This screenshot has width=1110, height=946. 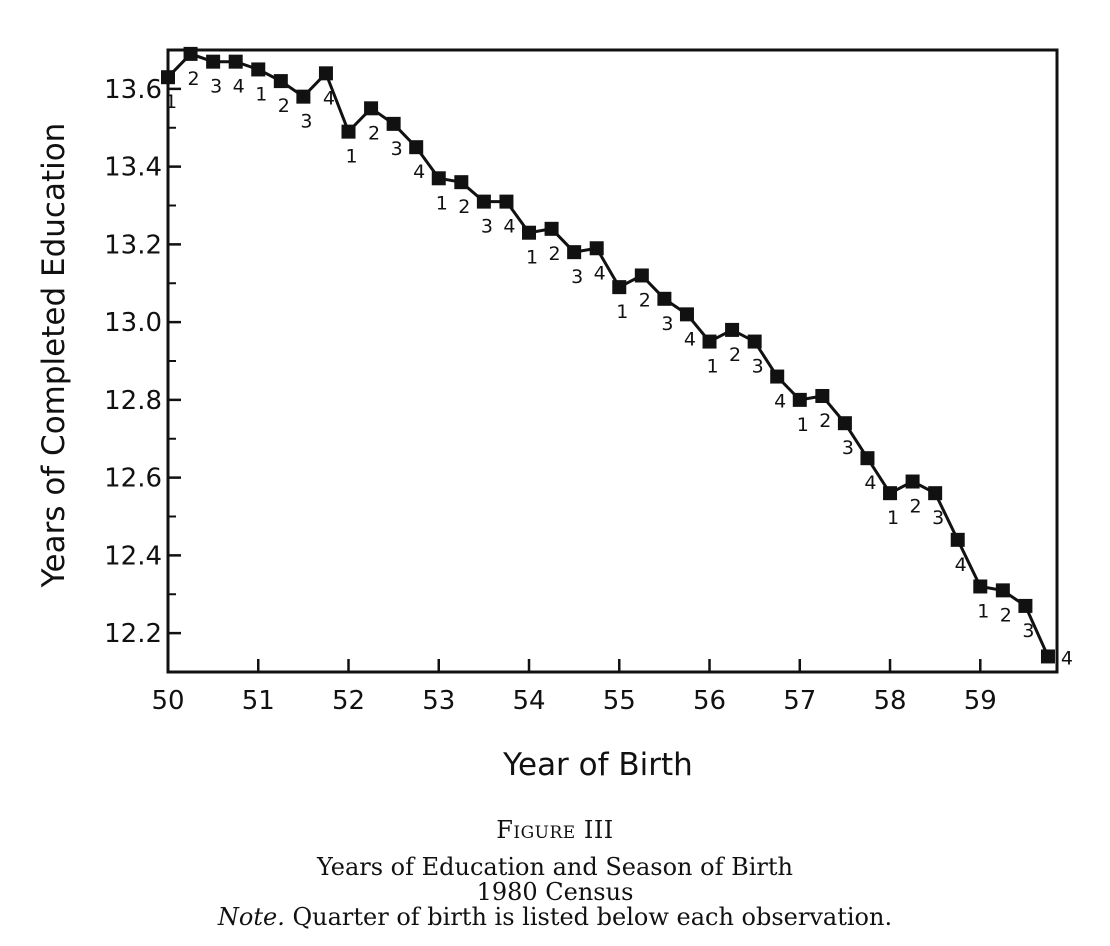 What do you see at coordinates (574, 687) in the screenshot?
I see `x-axis: 50 51 52 53 54 55 56 57 58 59` at bounding box center [574, 687].